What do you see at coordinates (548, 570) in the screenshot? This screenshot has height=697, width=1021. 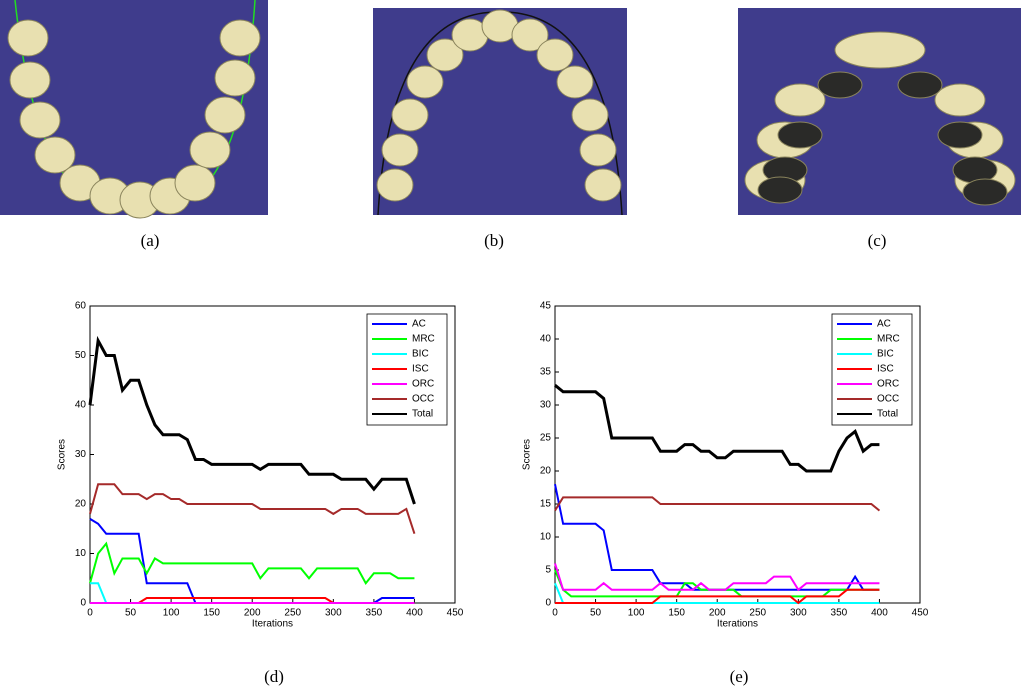 I see `y-tick-label: 5` at bounding box center [548, 570].